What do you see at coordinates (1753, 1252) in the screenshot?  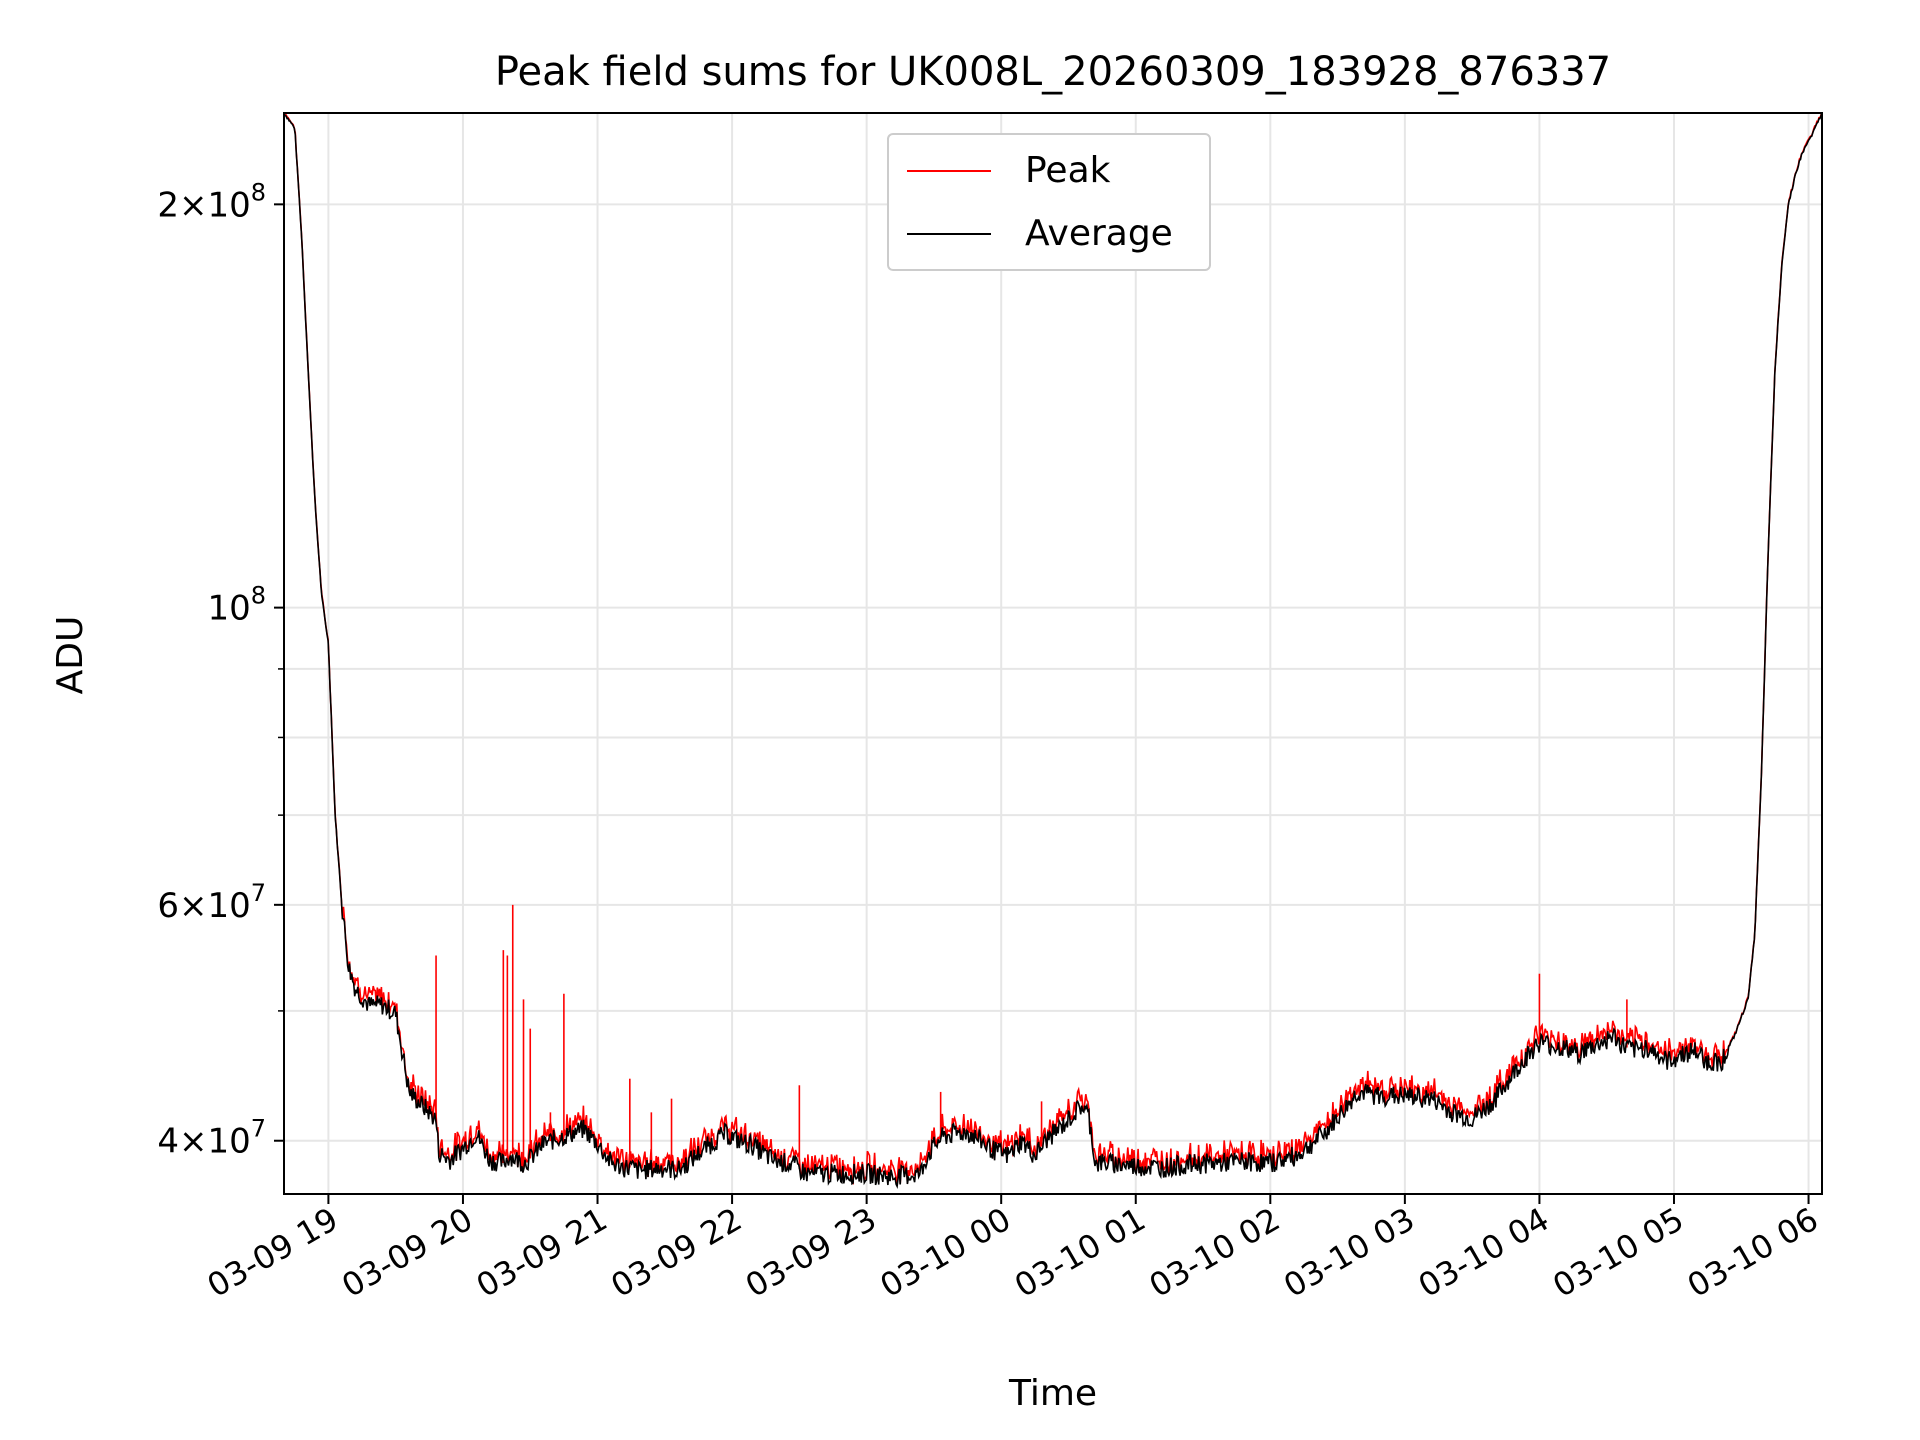 I see `x-tick-label: 03-10 06` at bounding box center [1753, 1252].